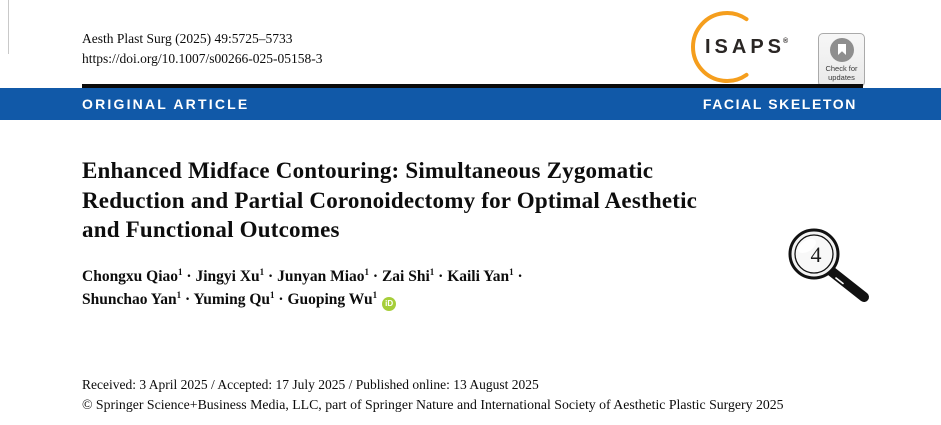 The width and height of the screenshot is (941, 425). Describe the element at coordinates (847, 284) in the screenshot. I see `magnifier-handle` at that location.